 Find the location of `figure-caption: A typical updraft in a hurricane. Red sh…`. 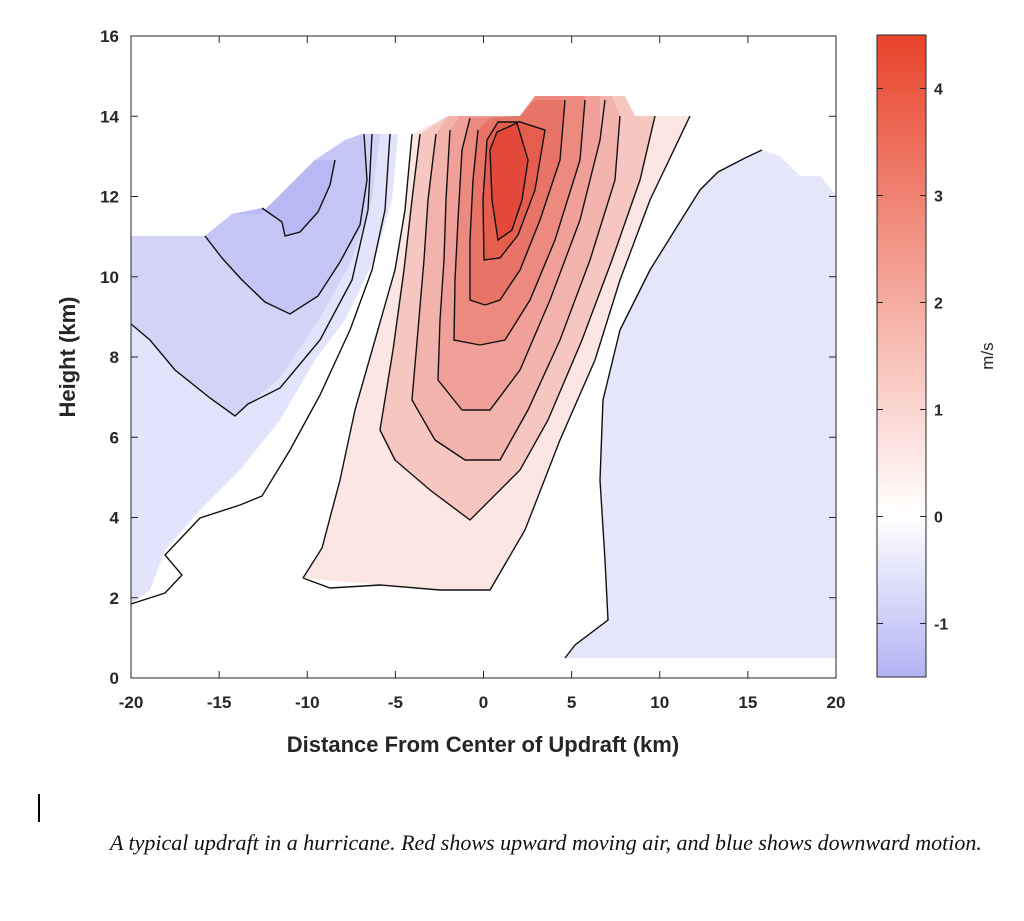

figure-caption: A typical updraft in a hurricane. Red sh… is located at coordinates (546, 842).